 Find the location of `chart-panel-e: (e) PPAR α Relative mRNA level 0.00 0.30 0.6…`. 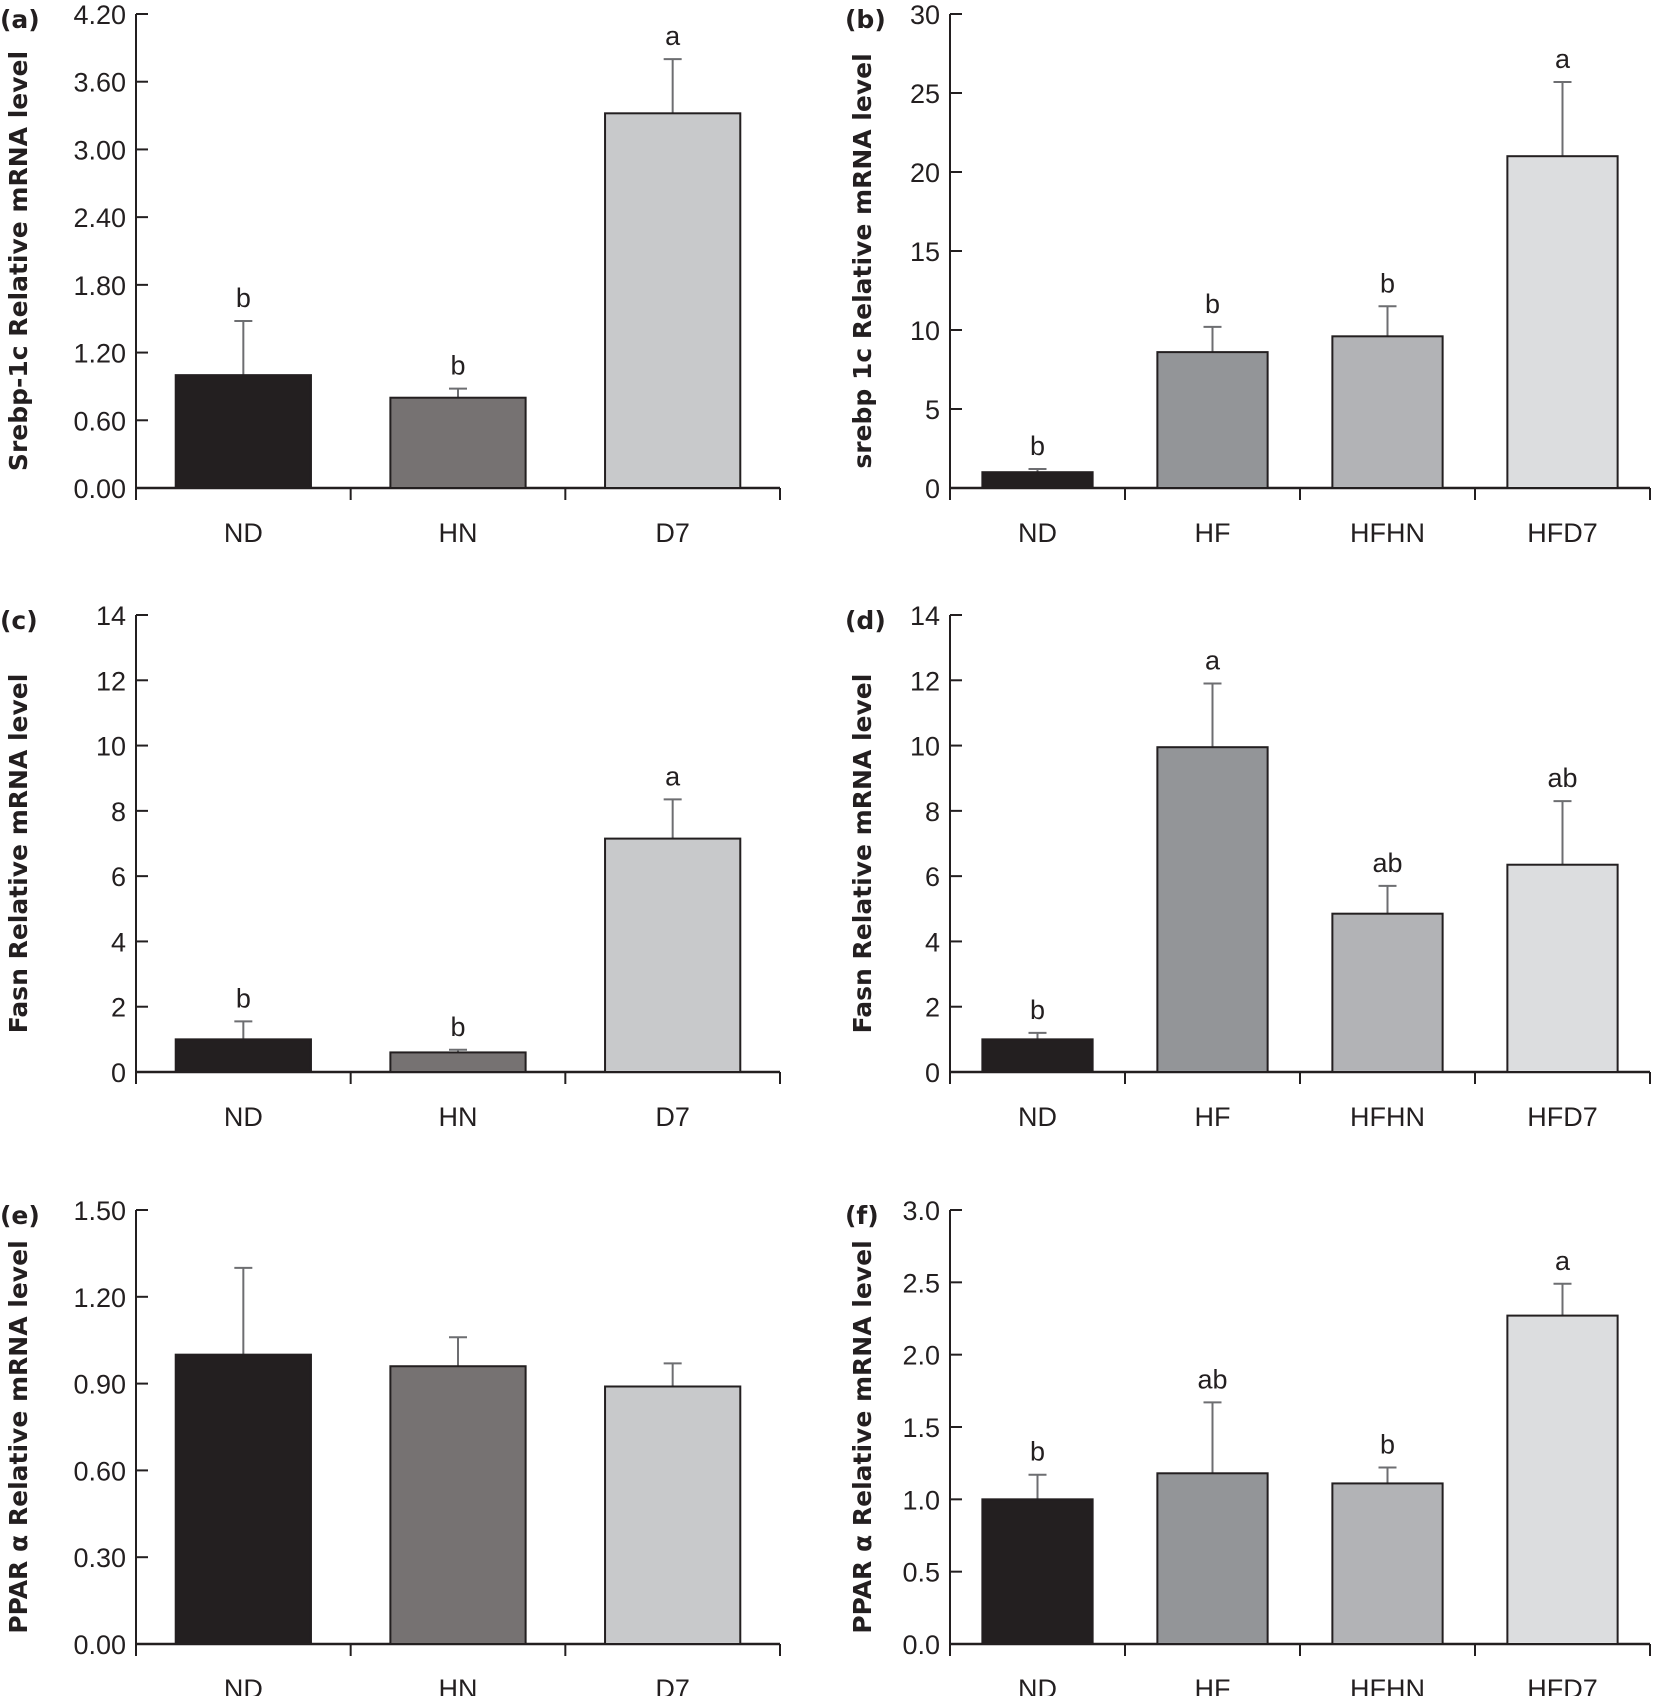

chart-panel-e: (e) PPAR α Relative mRNA level 0.00 0.30 0.6… is located at coordinates (390, 1446).